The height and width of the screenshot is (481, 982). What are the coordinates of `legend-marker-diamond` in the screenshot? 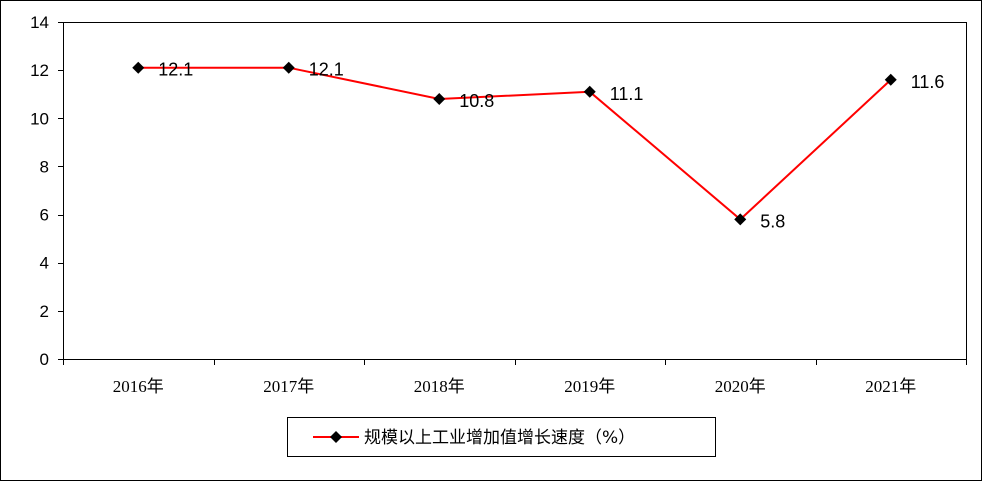 It's located at (336, 437).